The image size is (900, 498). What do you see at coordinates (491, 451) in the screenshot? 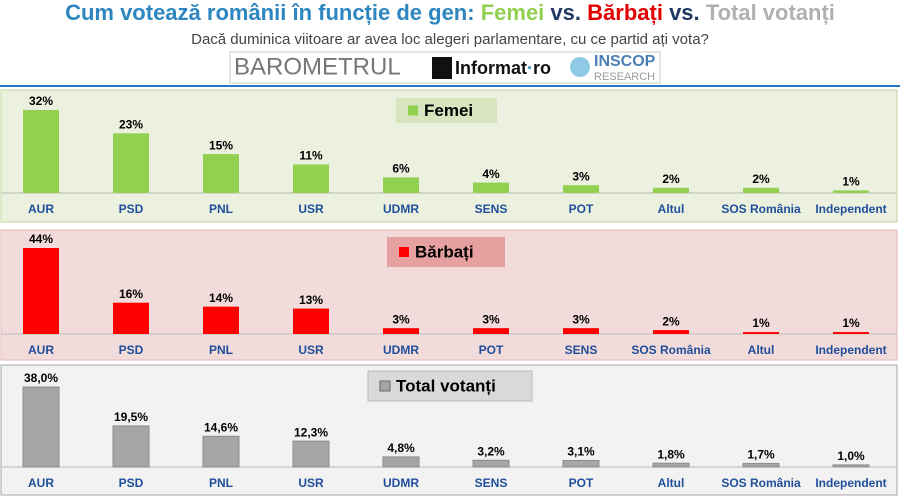
I see `value-label: 3,2%` at bounding box center [491, 451].